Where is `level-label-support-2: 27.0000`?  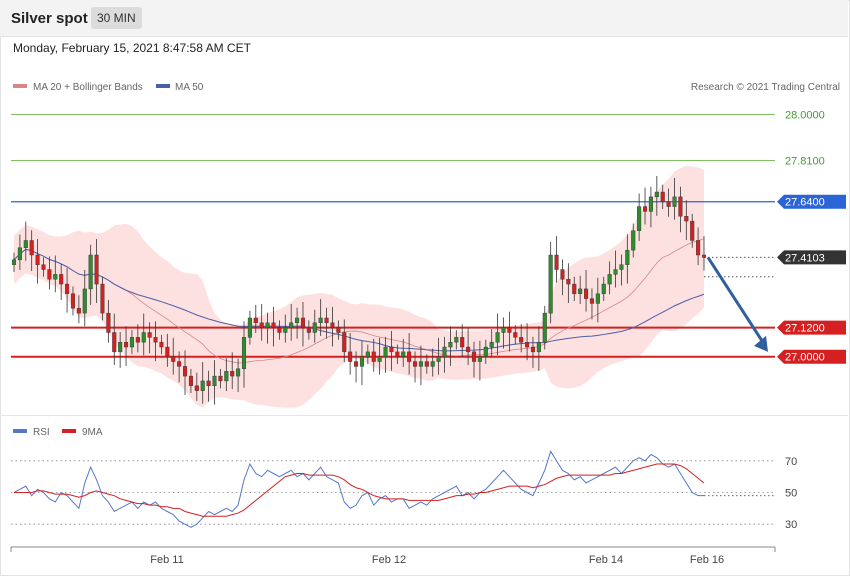
level-label-support-2: 27.0000 is located at coordinates (805, 358).